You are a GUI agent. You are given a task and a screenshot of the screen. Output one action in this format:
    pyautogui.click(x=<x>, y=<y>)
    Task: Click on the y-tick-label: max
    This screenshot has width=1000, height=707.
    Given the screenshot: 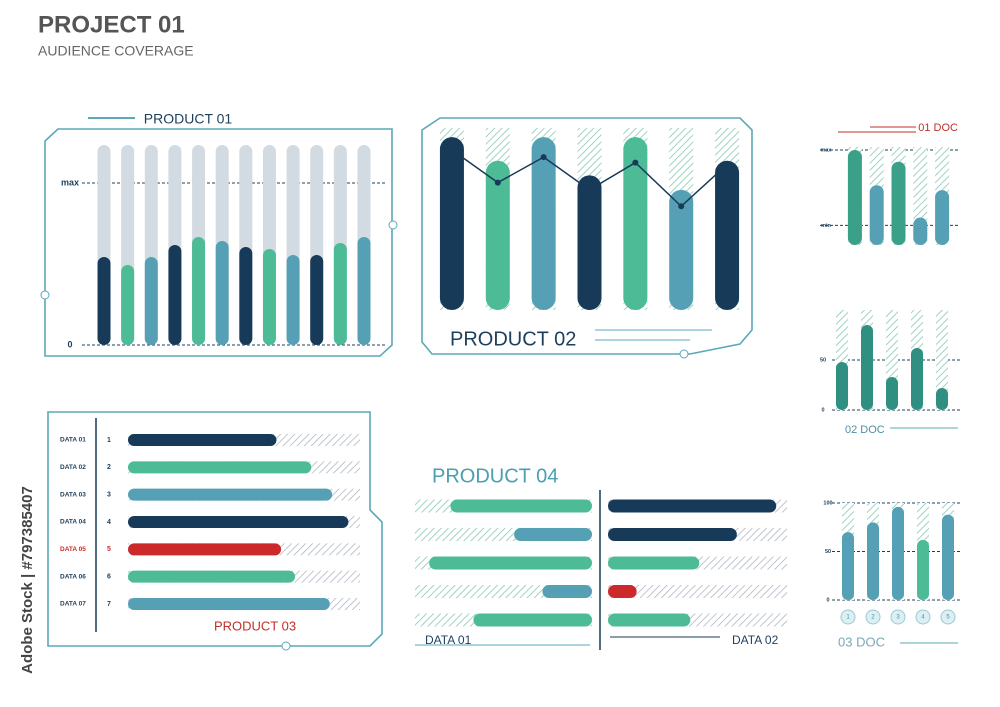 What is the action you would take?
    pyautogui.click(x=70, y=182)
    